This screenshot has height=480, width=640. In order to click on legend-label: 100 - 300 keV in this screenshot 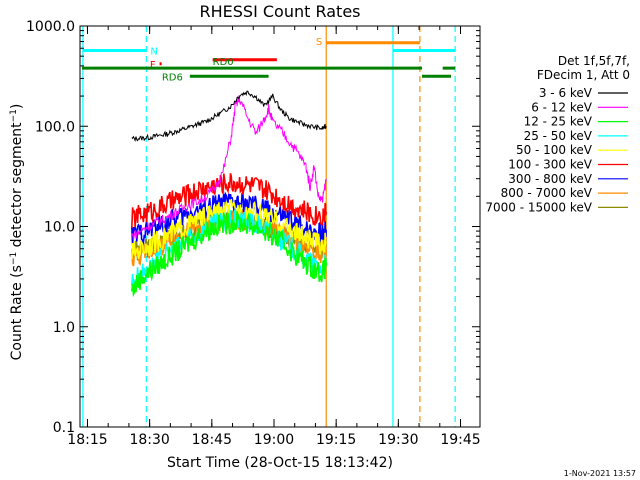, I will do `click(550, 165)`.